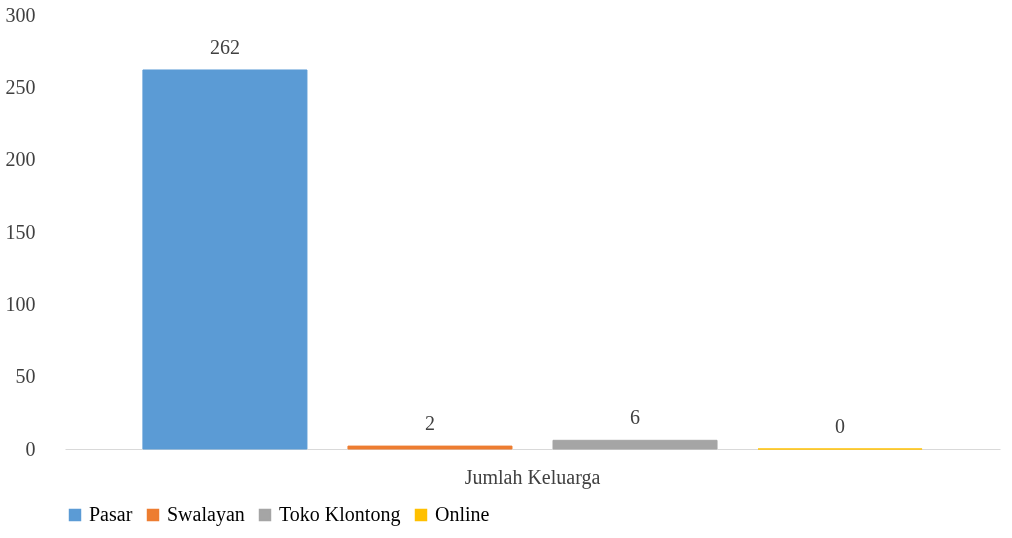 Image resolution: width=1012 pixels, height=538 pixels. What do you see at coordinates (111, 514) in the screenshot?
I see `legend-label: Pasar` at bounding box center [111, 514].